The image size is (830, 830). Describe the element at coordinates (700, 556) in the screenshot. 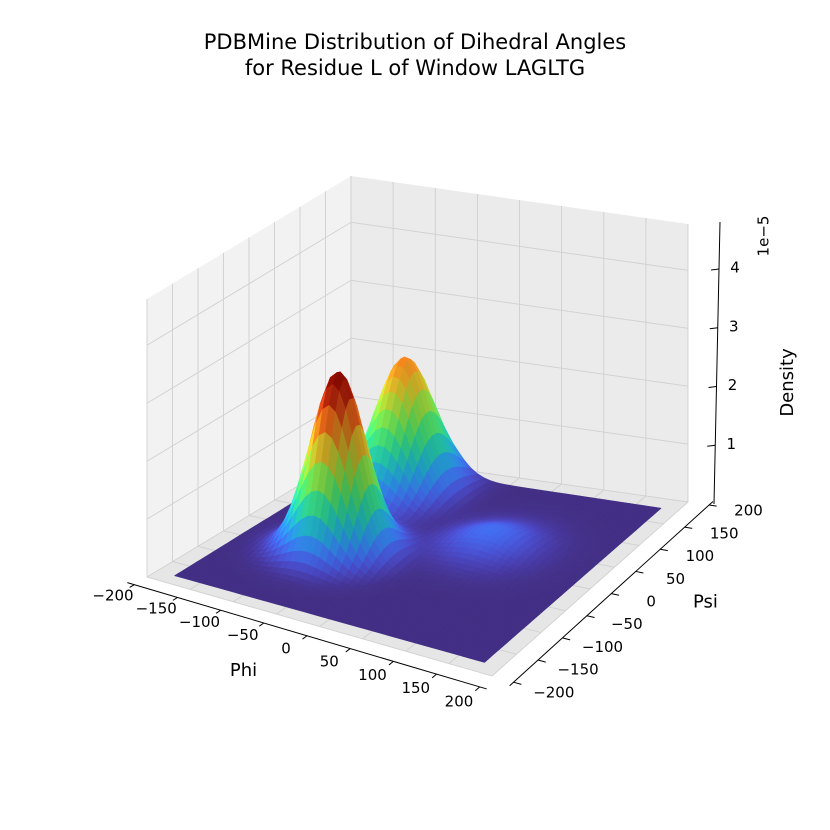

I see `y-tick-label: 100` at that location.